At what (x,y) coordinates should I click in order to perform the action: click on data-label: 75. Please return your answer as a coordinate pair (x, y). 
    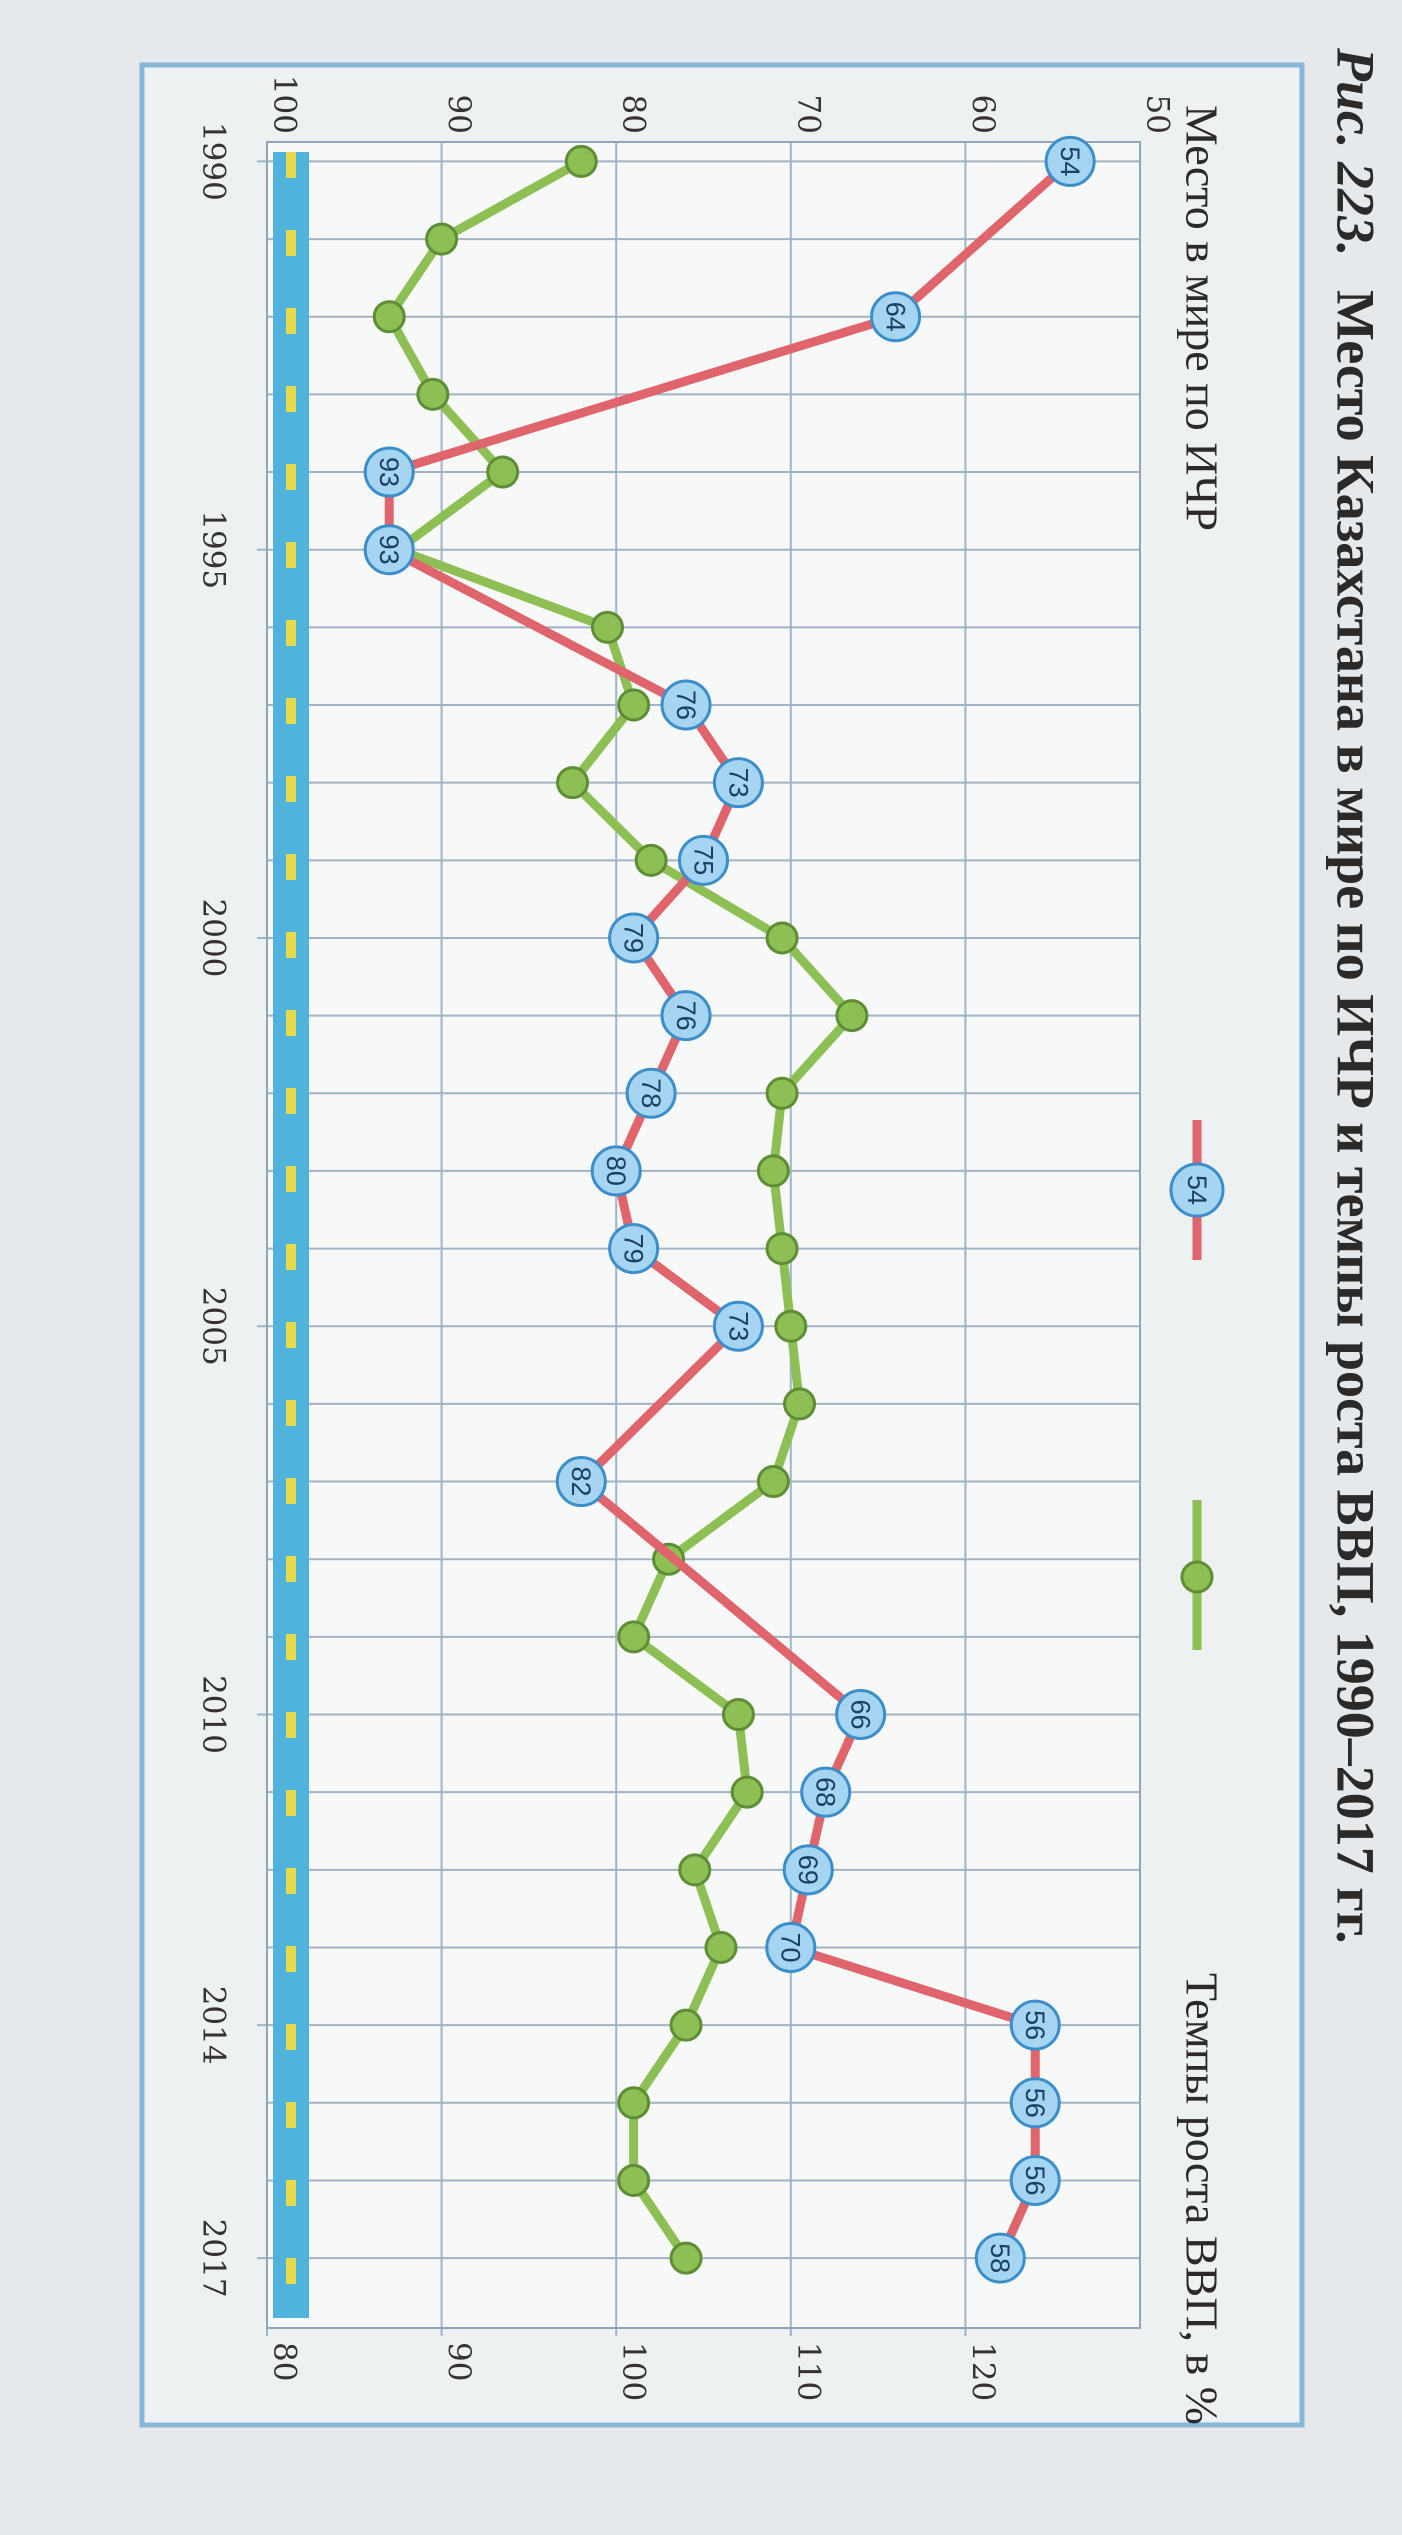
    Looking at the image, I should click on (703, 860).